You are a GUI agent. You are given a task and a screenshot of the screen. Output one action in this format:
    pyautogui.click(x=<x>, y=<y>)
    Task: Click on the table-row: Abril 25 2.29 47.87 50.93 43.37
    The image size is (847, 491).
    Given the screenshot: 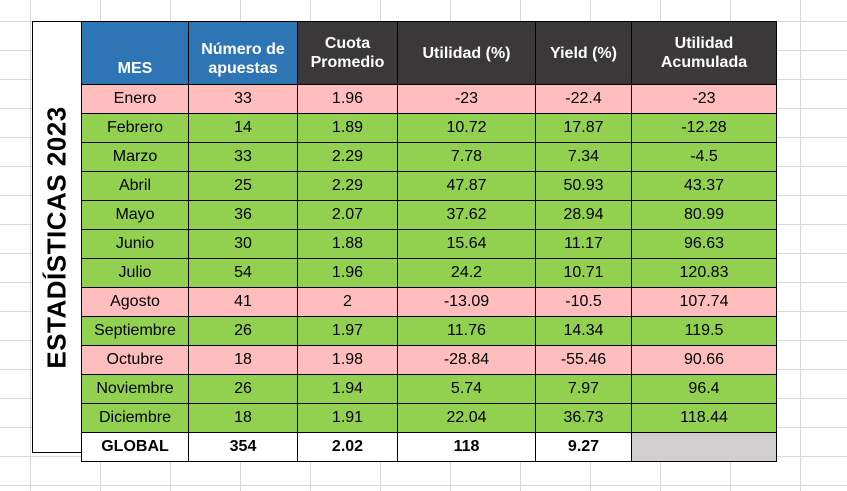 What is the action you would take?
    pyautogui.click(x=429, y=186)
    